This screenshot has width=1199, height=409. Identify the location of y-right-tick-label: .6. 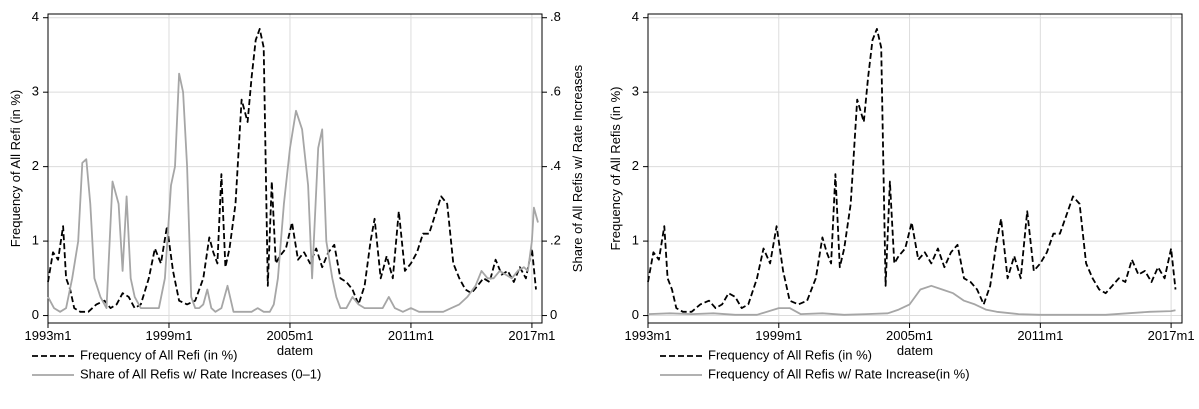
(555, 91).